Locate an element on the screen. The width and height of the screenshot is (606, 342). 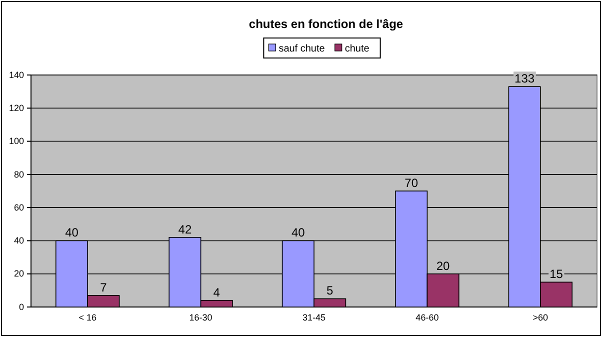
y-tick-label: 0 is located at coordinates (21, 307).